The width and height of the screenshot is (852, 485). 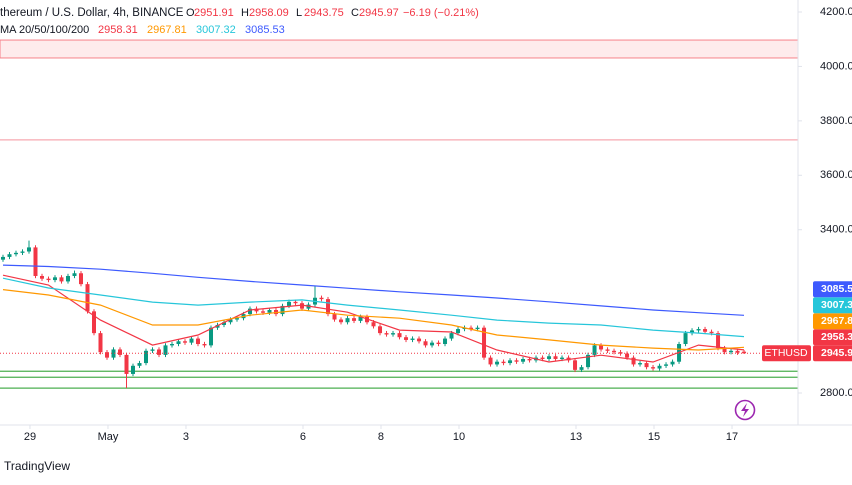 What do you see at coordinates (265, 30) in the screenshot?
I see `indicator-value: 3085.53` at bounding box center [265, 30].